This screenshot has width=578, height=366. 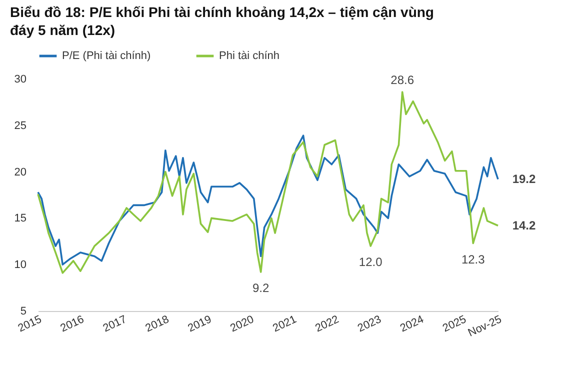 I want to click on annotation: 12.3, so click(x=473, y=259).